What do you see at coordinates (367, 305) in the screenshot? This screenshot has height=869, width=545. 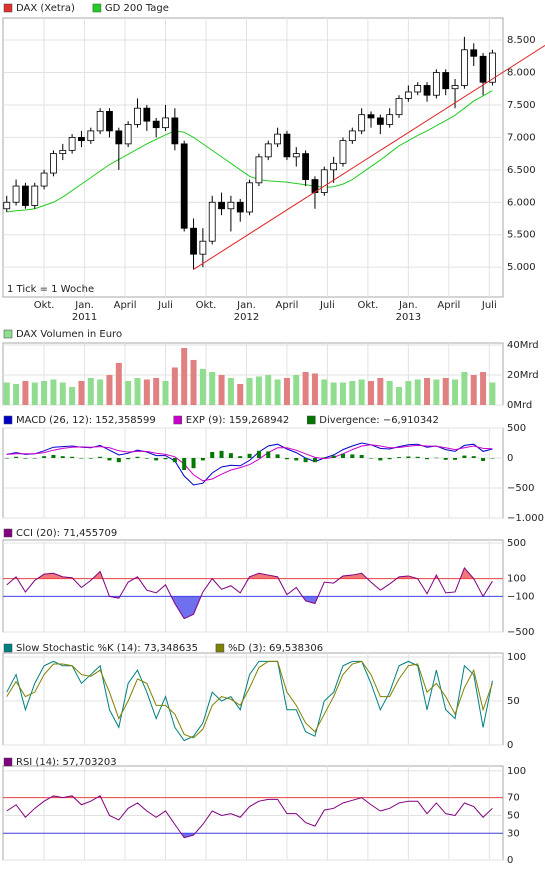 I see `x-tick-label: Okt.` at bounding box center [367, 305].